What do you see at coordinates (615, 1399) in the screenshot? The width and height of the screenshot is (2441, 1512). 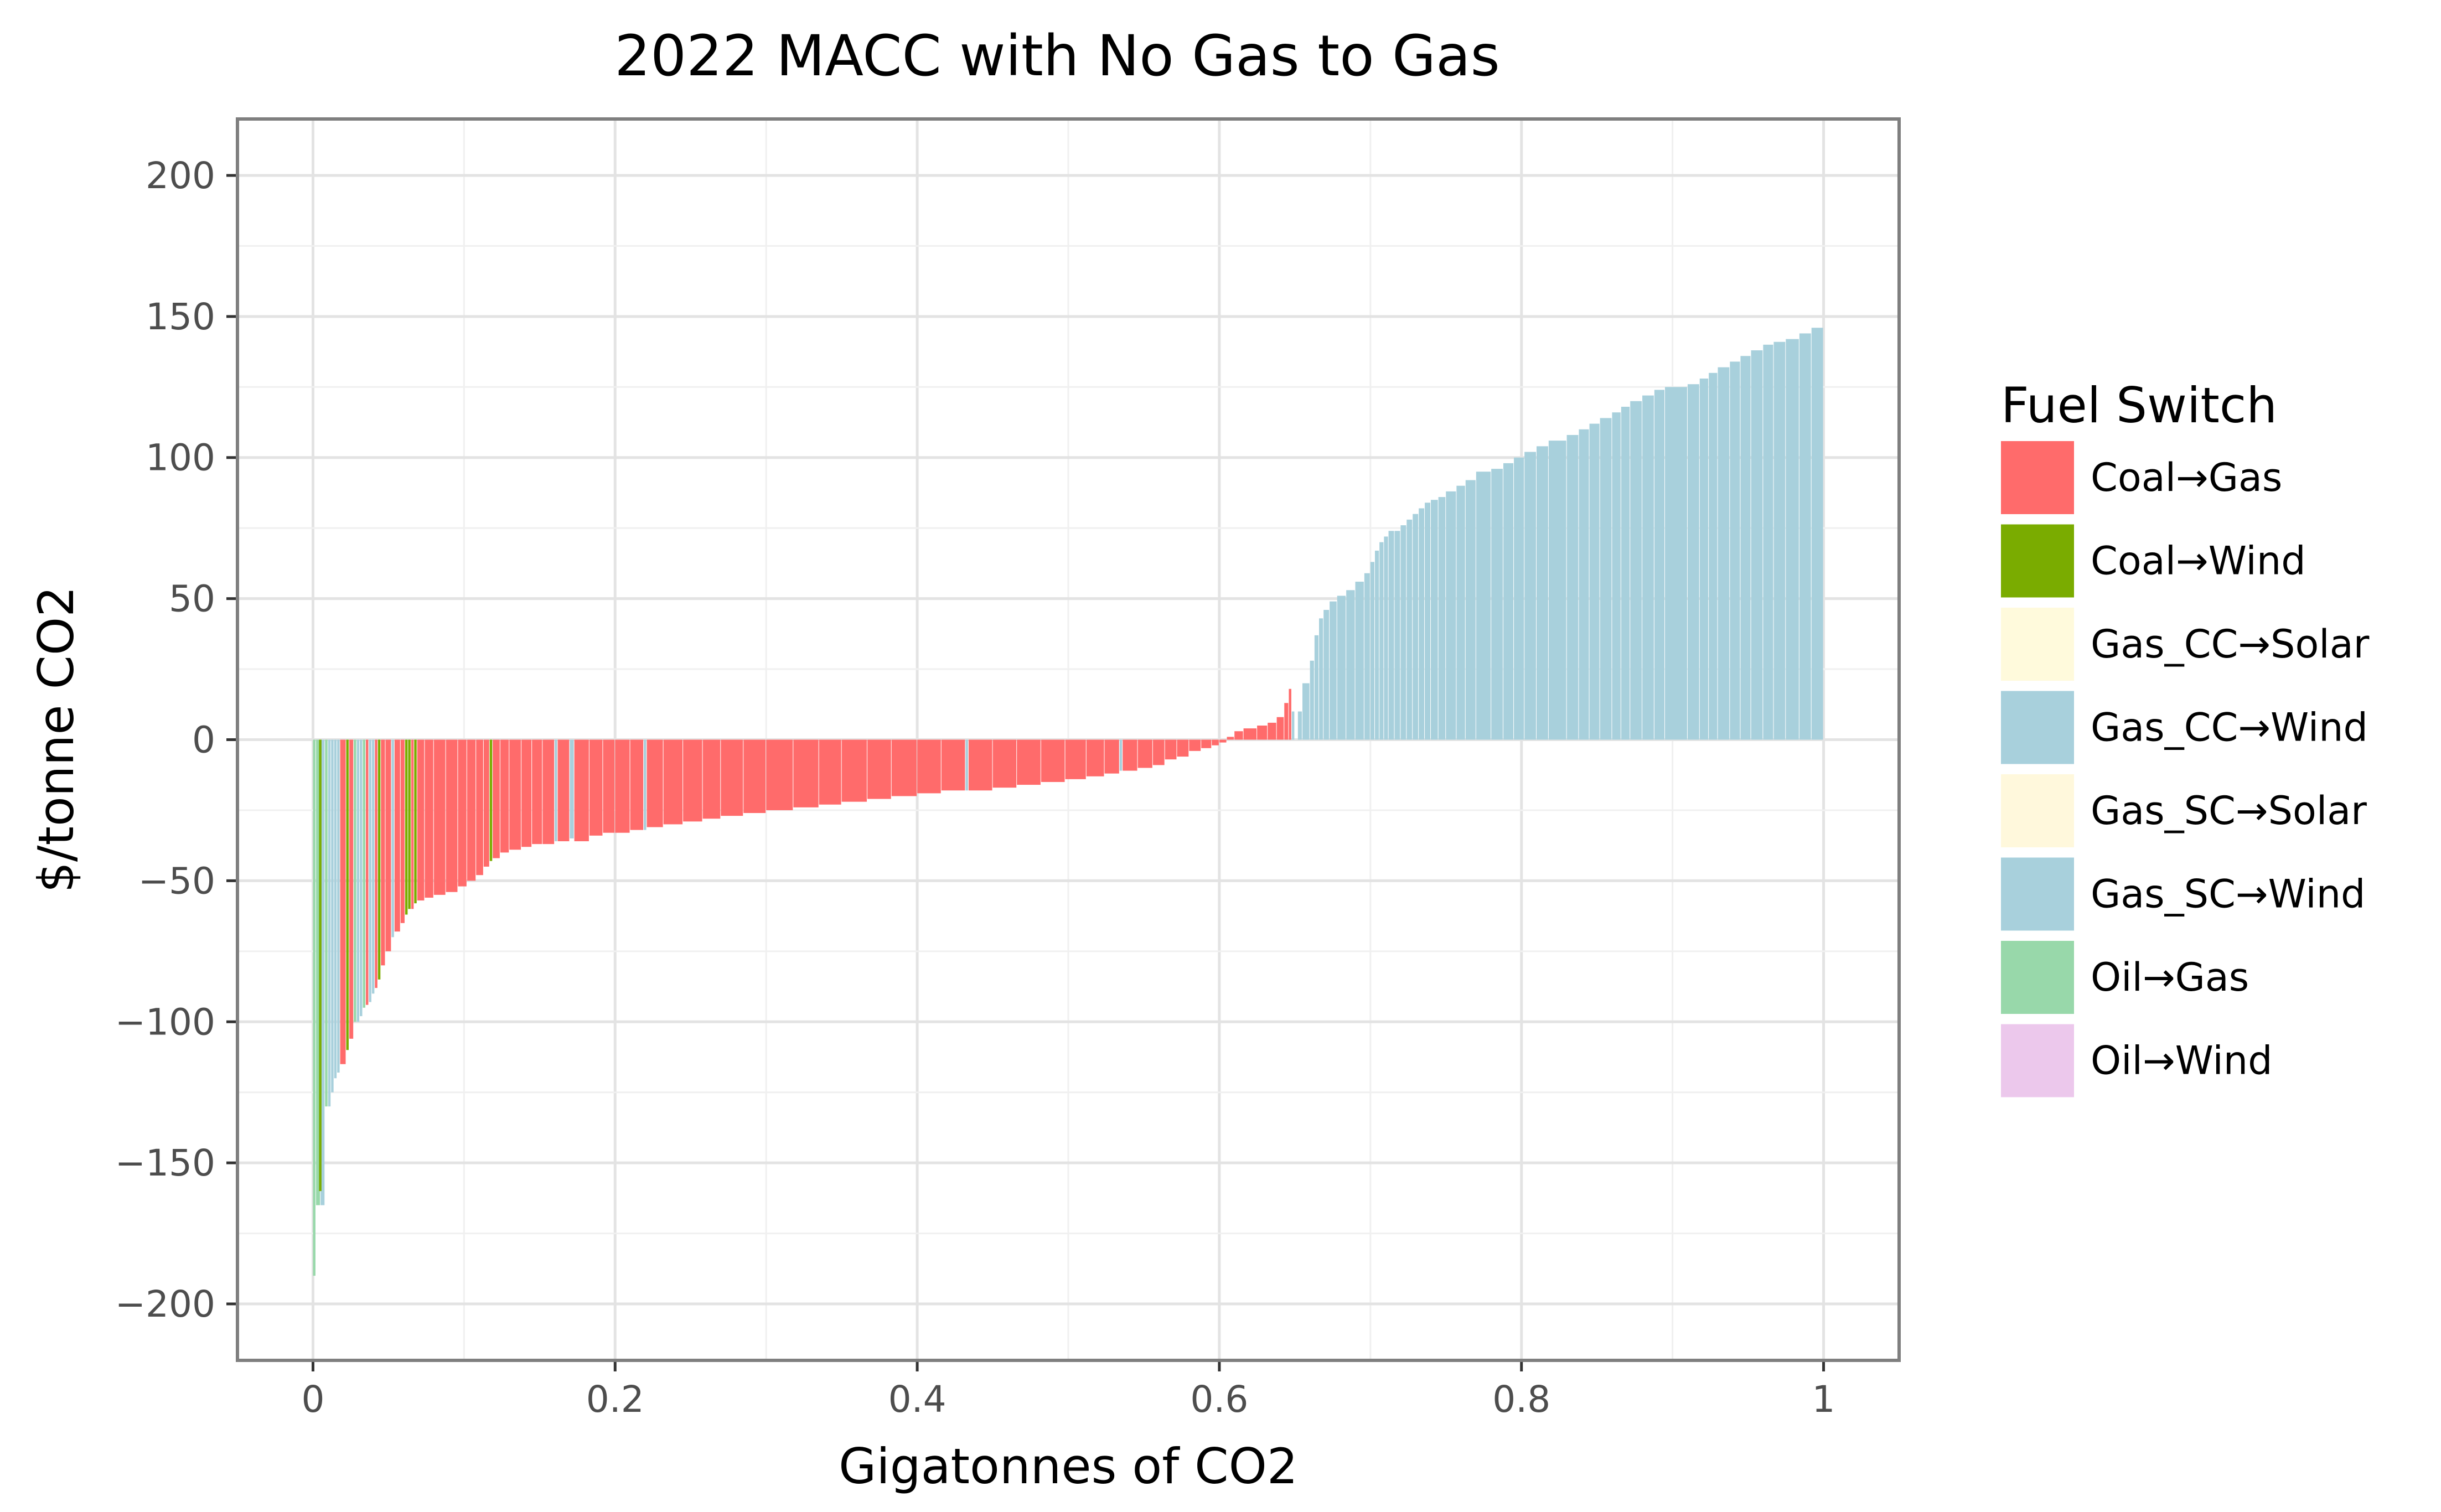 I see `x-tick-label: 0.2` at bounding box center [615, 1399].